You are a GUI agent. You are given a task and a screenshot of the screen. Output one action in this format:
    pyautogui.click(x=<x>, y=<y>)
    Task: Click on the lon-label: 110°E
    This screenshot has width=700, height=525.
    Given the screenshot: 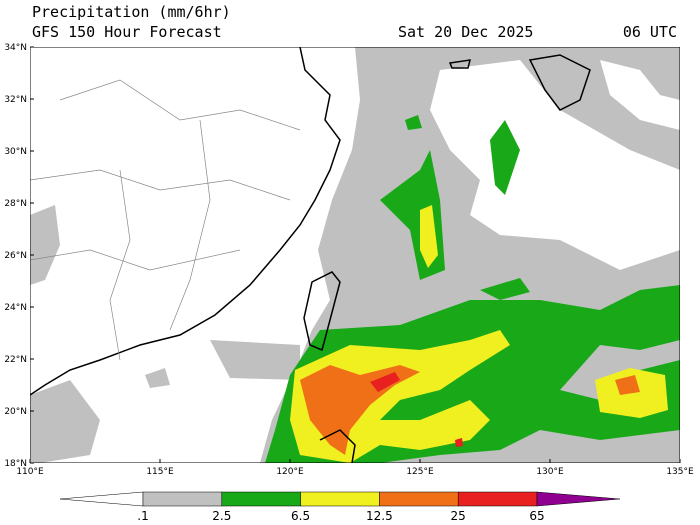 What is the action you would take?
    pyautogui.click(x=30, y=472)
    